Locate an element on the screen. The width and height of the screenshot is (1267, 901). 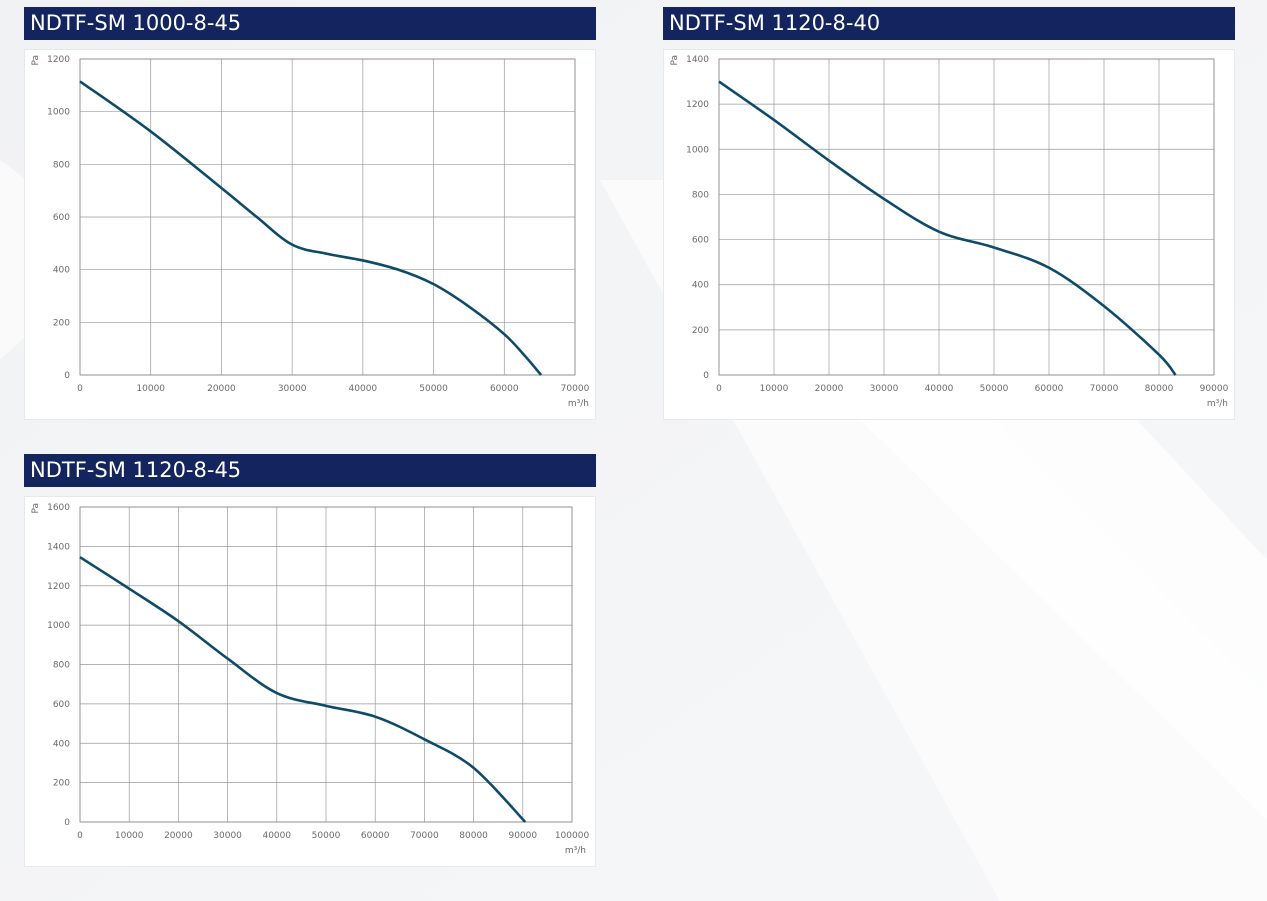
y-tick-label: 1600 is located at coordinates (58, 508).